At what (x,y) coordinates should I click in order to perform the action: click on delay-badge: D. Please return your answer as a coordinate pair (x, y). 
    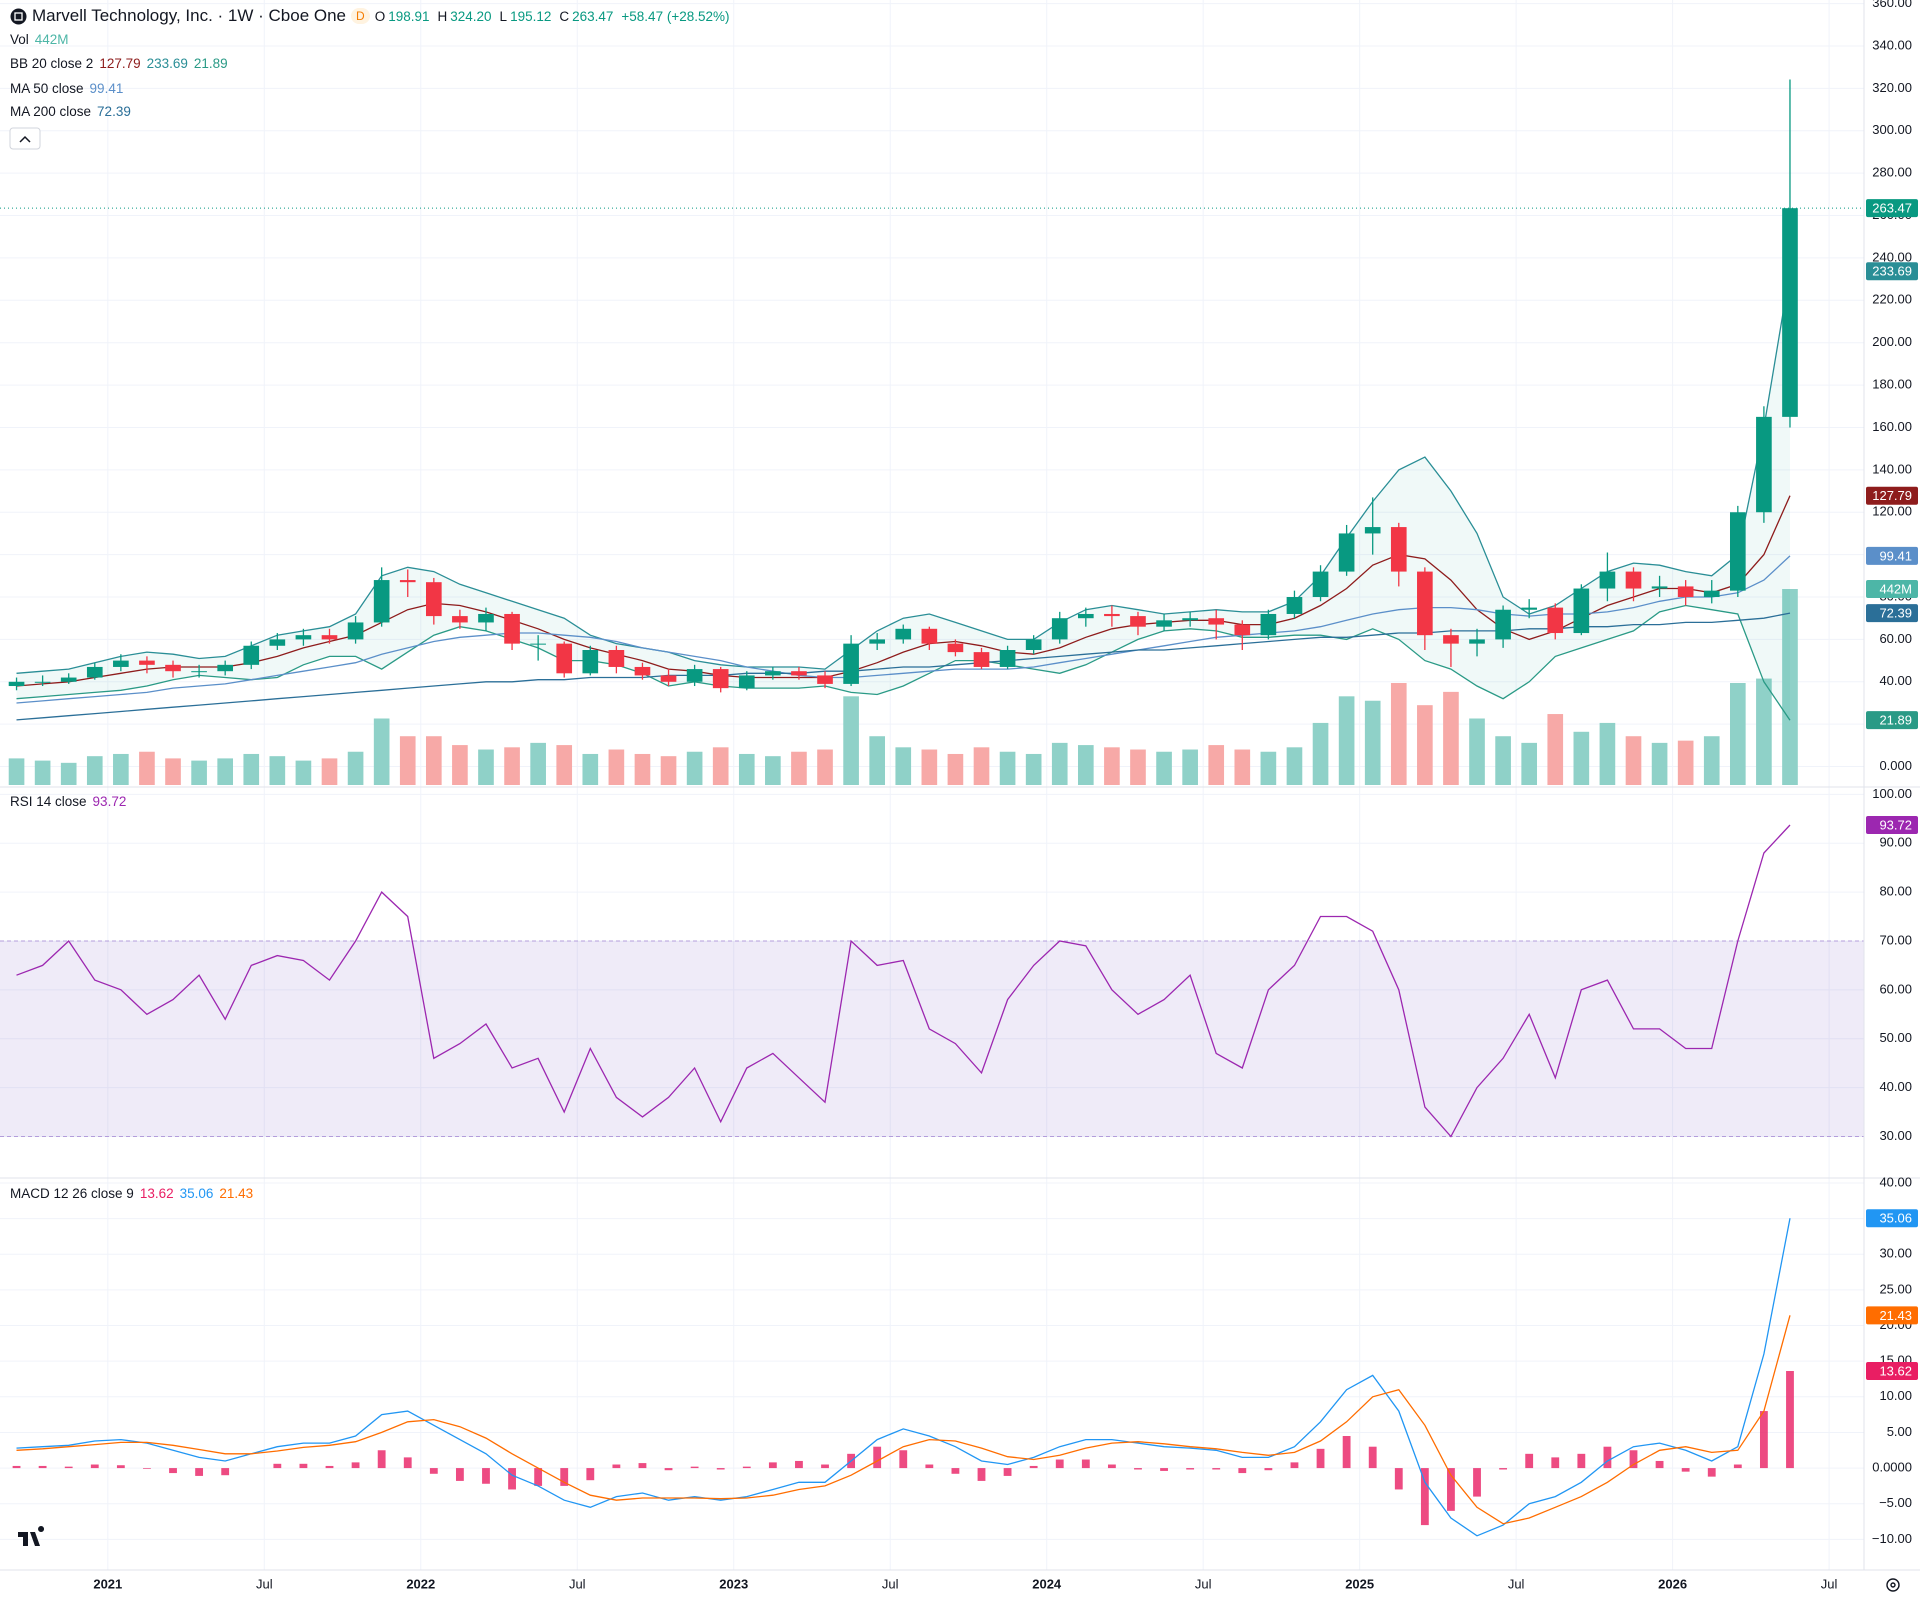
    Looking at the image, I should click on (360, 16).